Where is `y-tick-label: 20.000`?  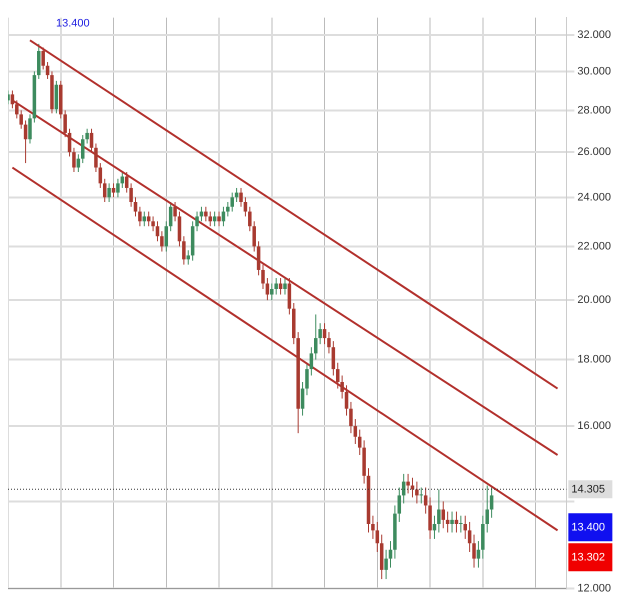 y-tick-label: 20.000 is located at coordinates (594, 300).